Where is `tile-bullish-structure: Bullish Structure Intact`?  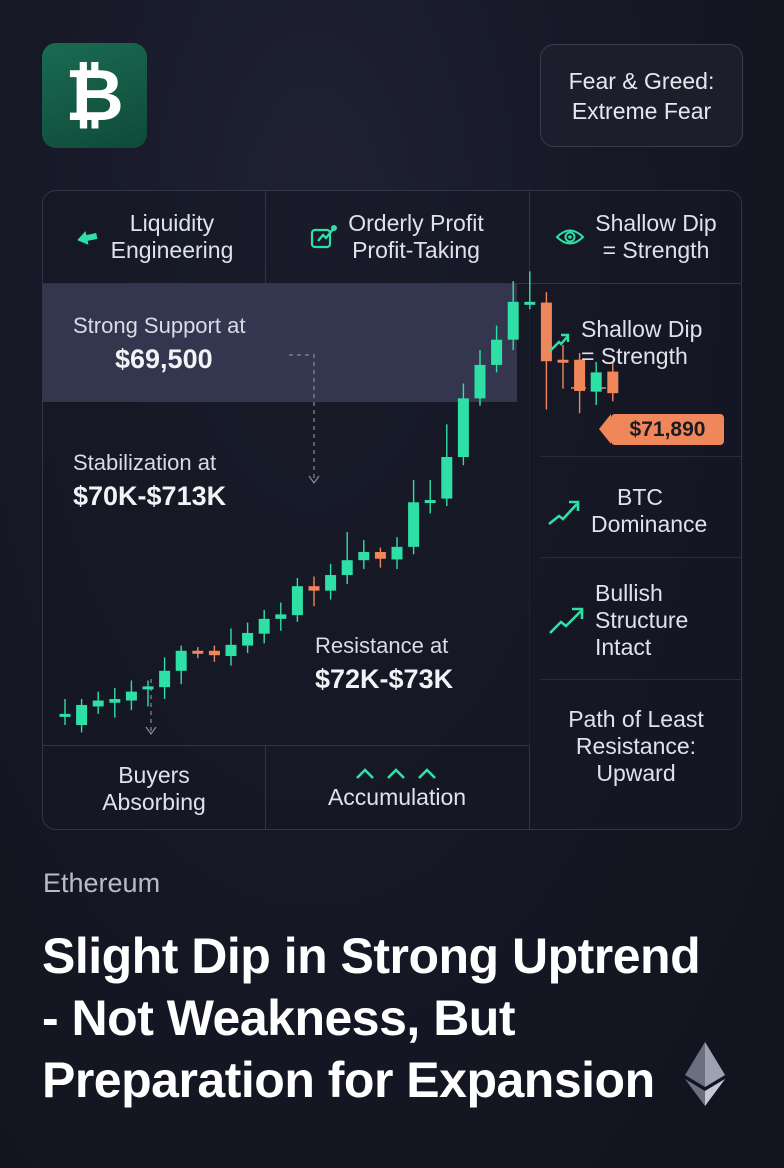 tile-bullish-structure: Bullish Structure Intact is located at coordinates (644, 620).